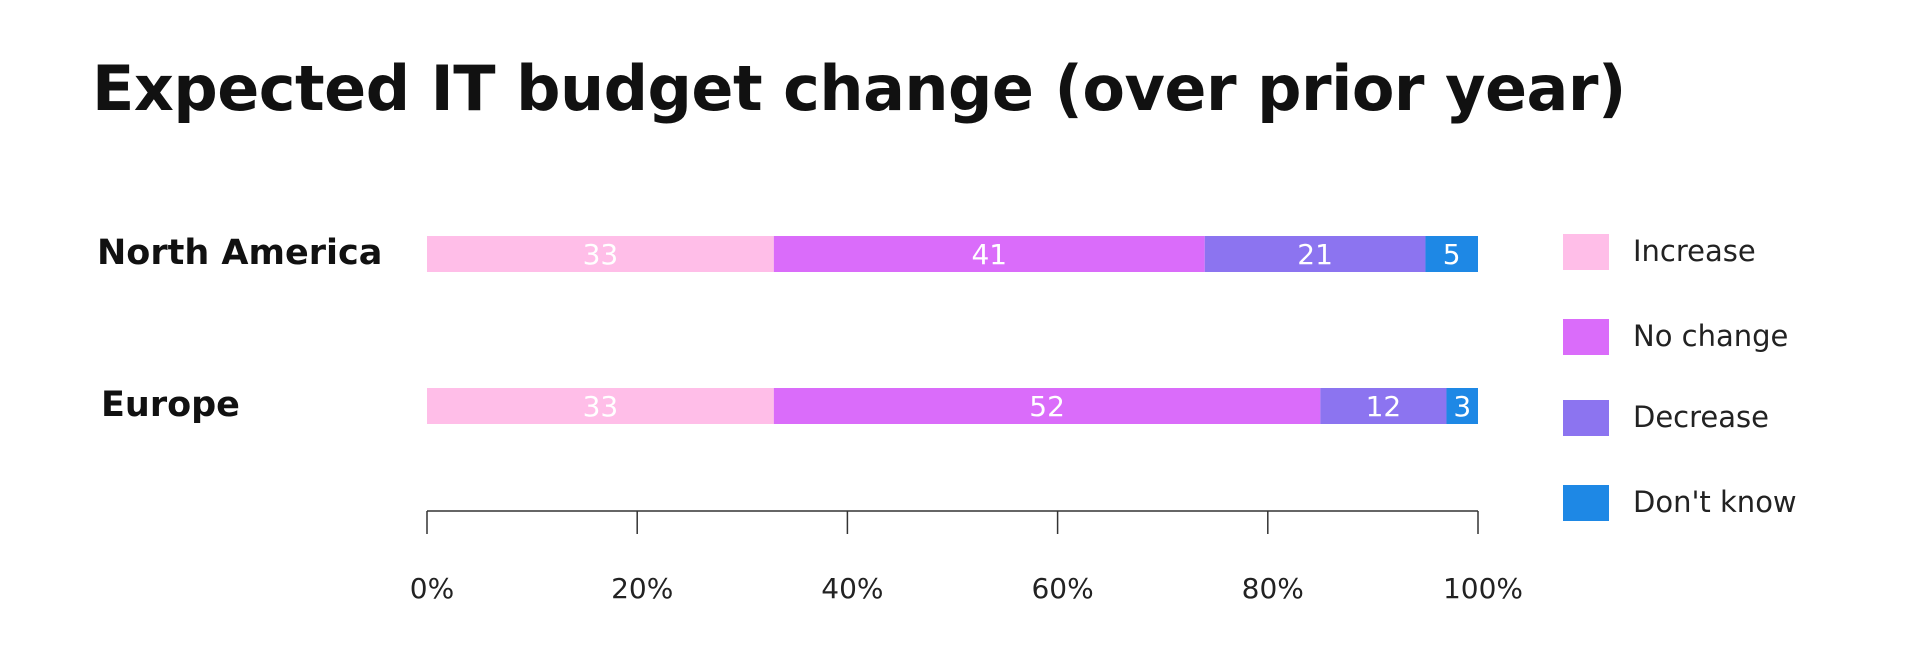  I want to click on bar-segment-increase-europe, so click(600, 406).